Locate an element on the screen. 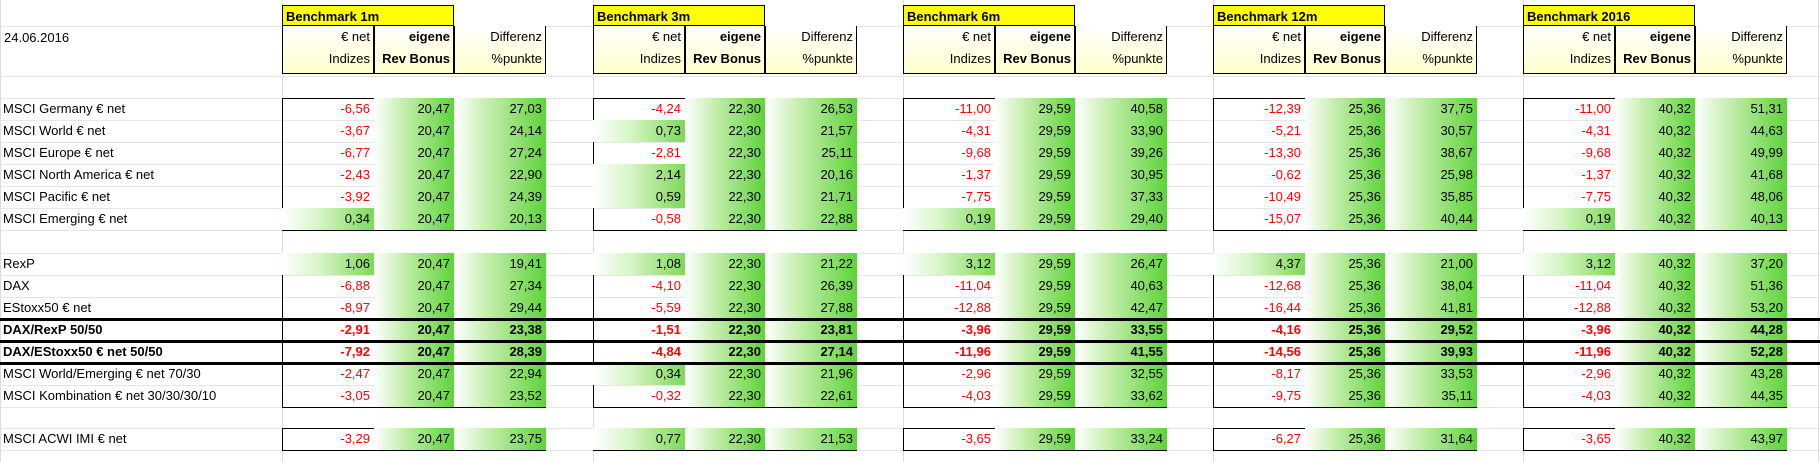 This screenshot has width=1820, height=462. index-return-cell: -2,43 is located at coordinates (355, 174).